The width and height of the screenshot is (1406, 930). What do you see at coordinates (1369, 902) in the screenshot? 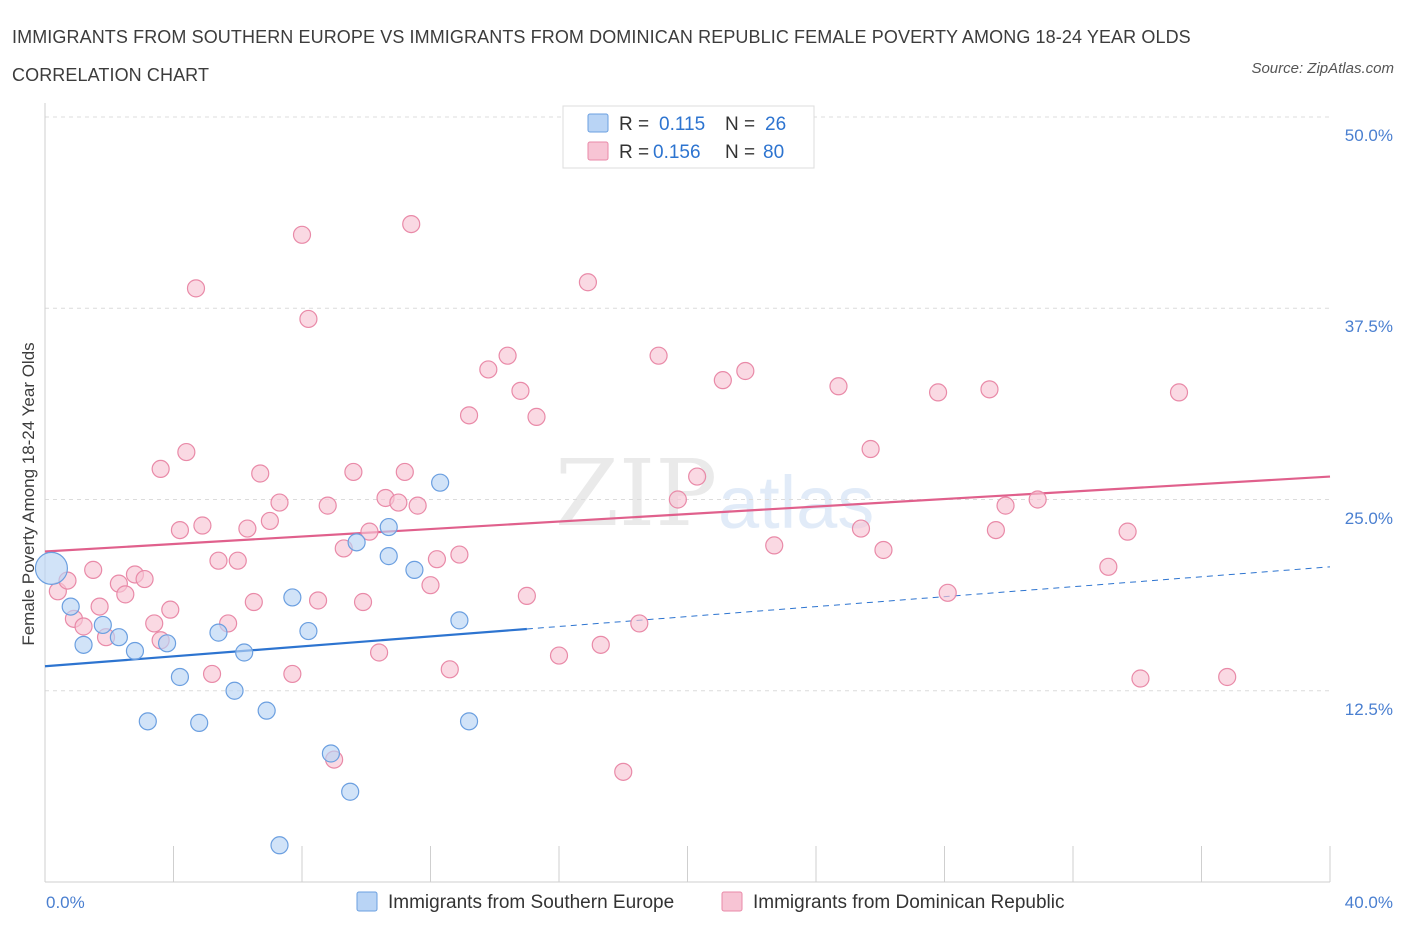
I see `x-tick-label: 40.0%` at bounding box center [1369, 902].